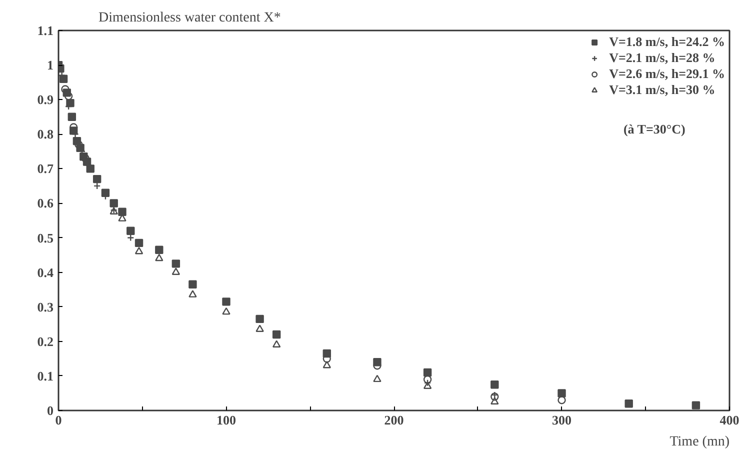 This screenshot has width=749, height=454. Describe the element at coordinates (45, 272) in the screenshot. I see `y-tick-label: 0.4` at that location.